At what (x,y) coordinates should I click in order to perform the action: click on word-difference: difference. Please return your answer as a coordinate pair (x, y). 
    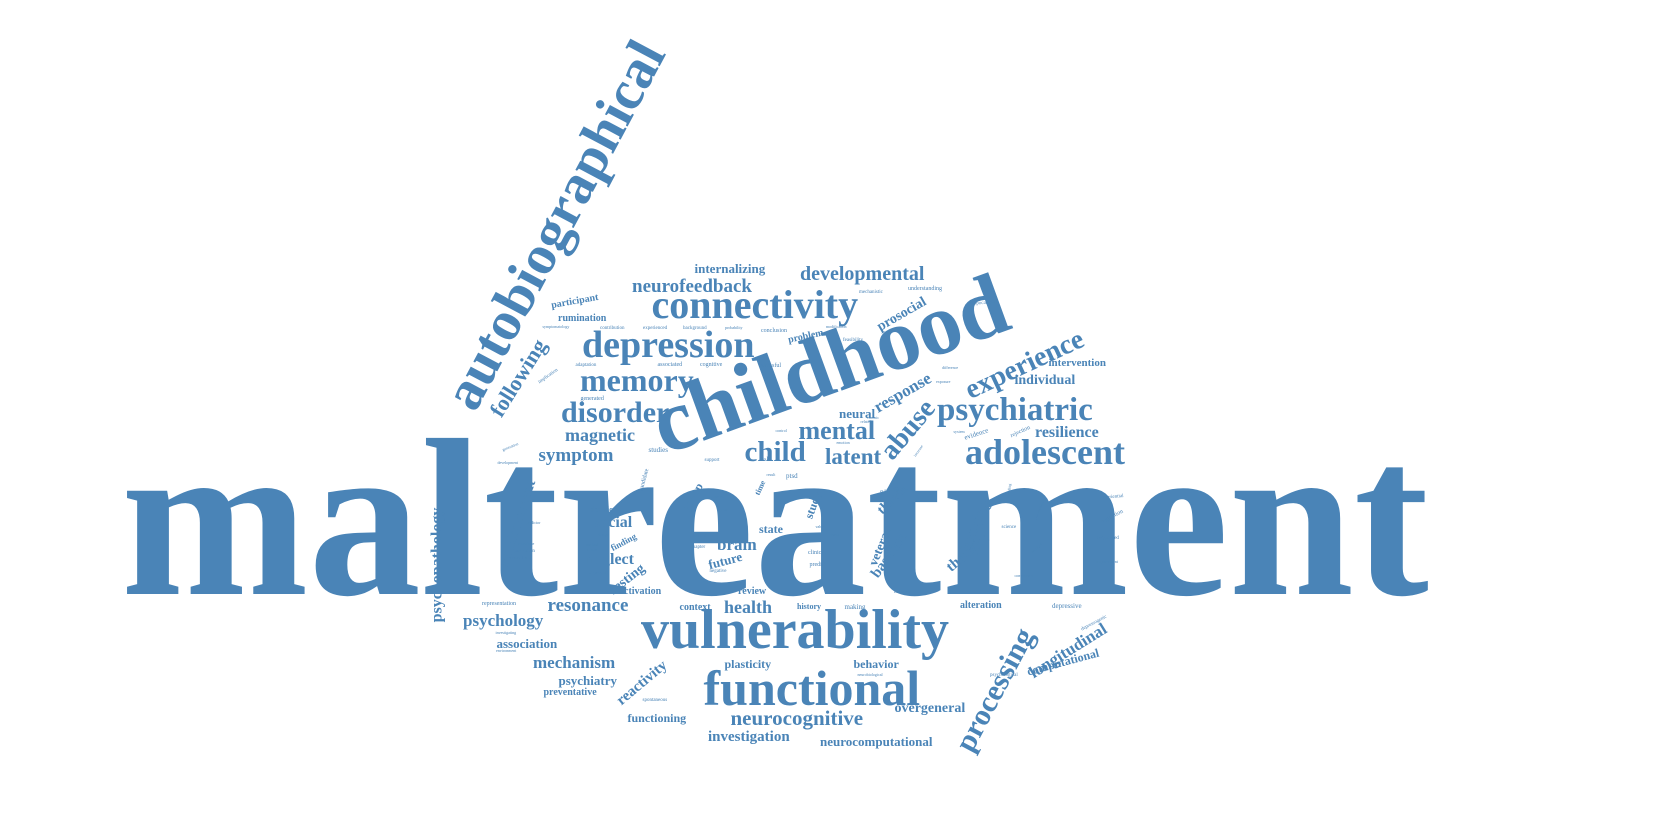
    Looking at the image, I should click on (950, 367).